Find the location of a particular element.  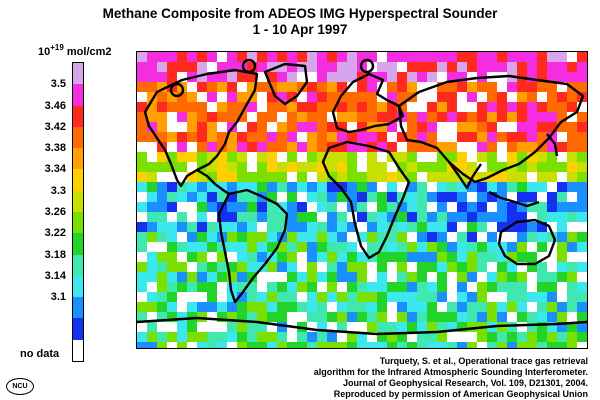

no-data-label: no data is located at coordinates (40, 354).